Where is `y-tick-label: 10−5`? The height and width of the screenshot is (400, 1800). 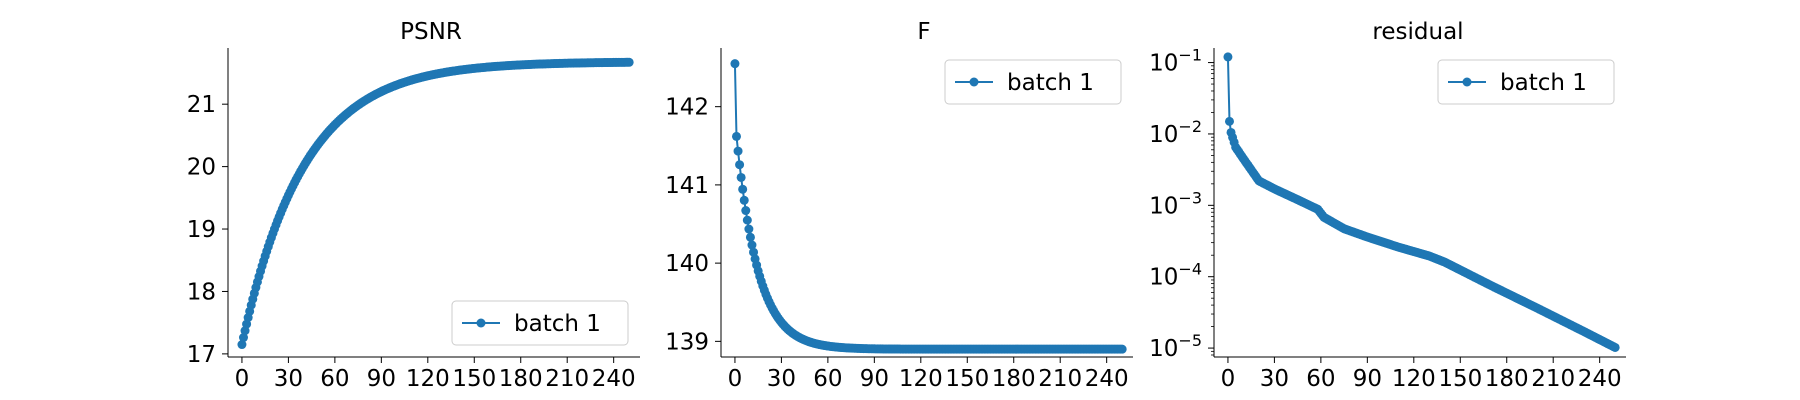
y-tick-label: 10−5 is located at coordinates (1175, 346).